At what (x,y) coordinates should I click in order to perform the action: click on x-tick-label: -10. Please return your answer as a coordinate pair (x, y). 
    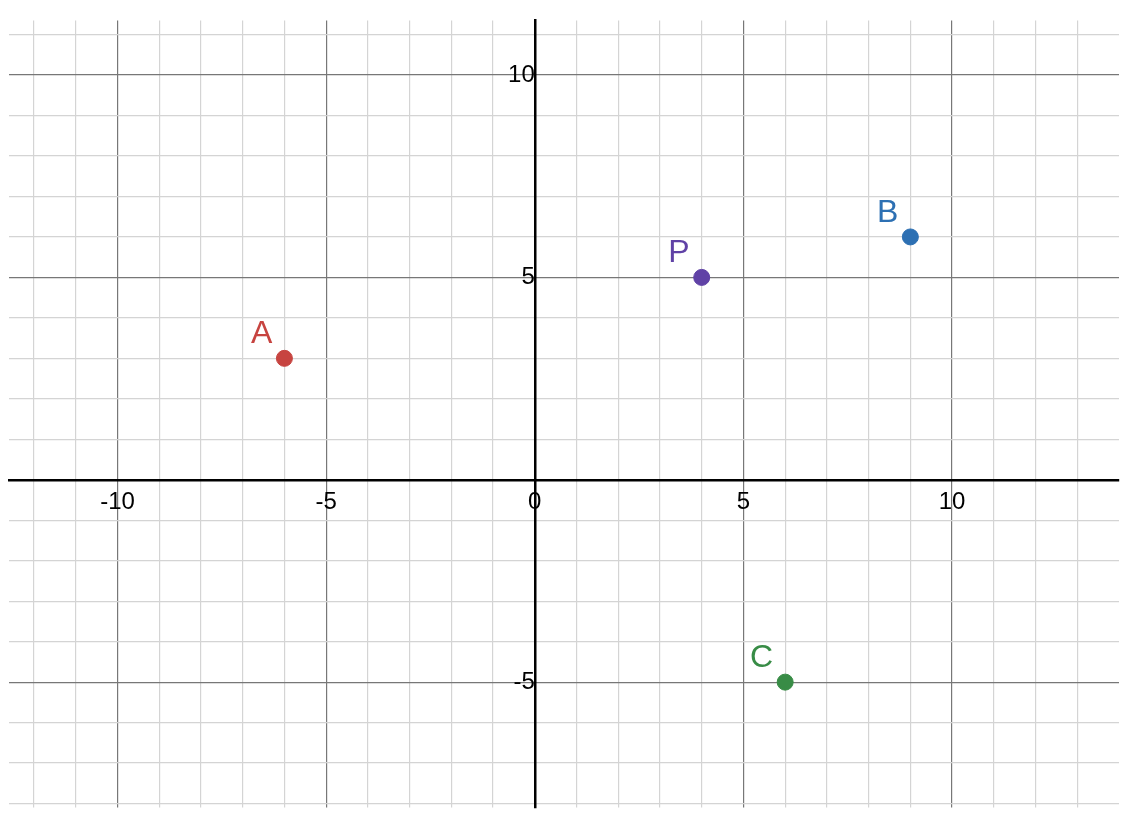
    Looking at the image, I should click on (117, 500).